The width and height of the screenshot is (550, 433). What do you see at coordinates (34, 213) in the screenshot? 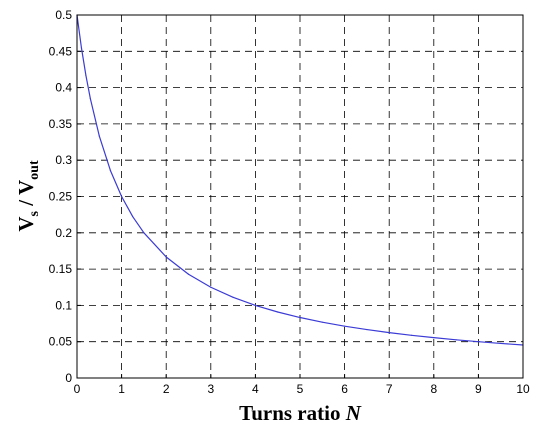
I see `y-axis-title-vs-subscript: s` at bounding box center [34, 213].